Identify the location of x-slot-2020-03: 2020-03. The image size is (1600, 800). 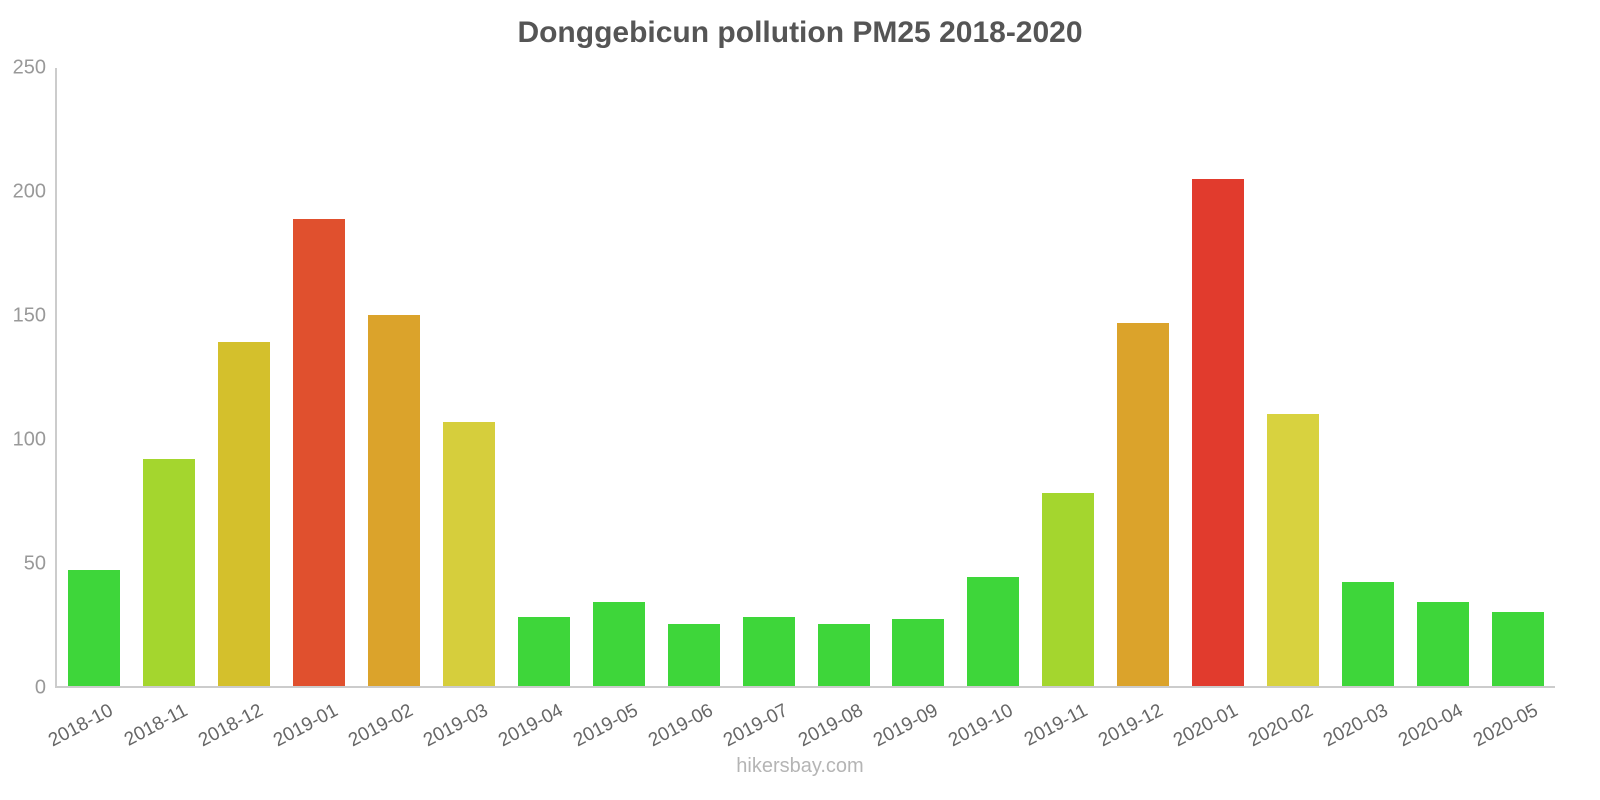
(1362, 720).